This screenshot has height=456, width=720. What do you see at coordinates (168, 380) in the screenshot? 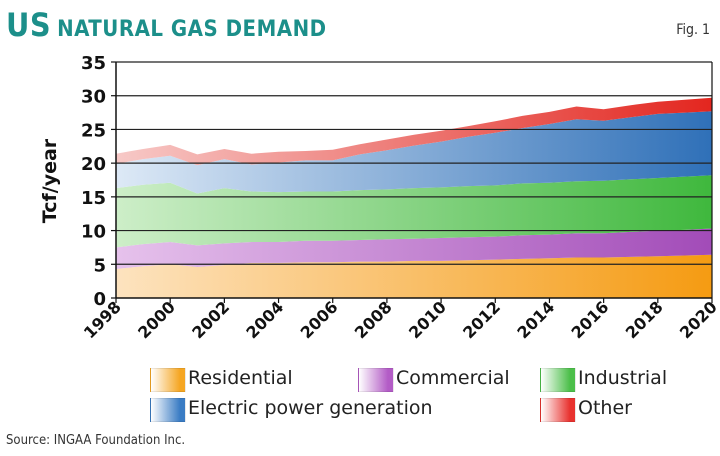
I see `legend-swatch-residential` at bounding box center [168, 380].